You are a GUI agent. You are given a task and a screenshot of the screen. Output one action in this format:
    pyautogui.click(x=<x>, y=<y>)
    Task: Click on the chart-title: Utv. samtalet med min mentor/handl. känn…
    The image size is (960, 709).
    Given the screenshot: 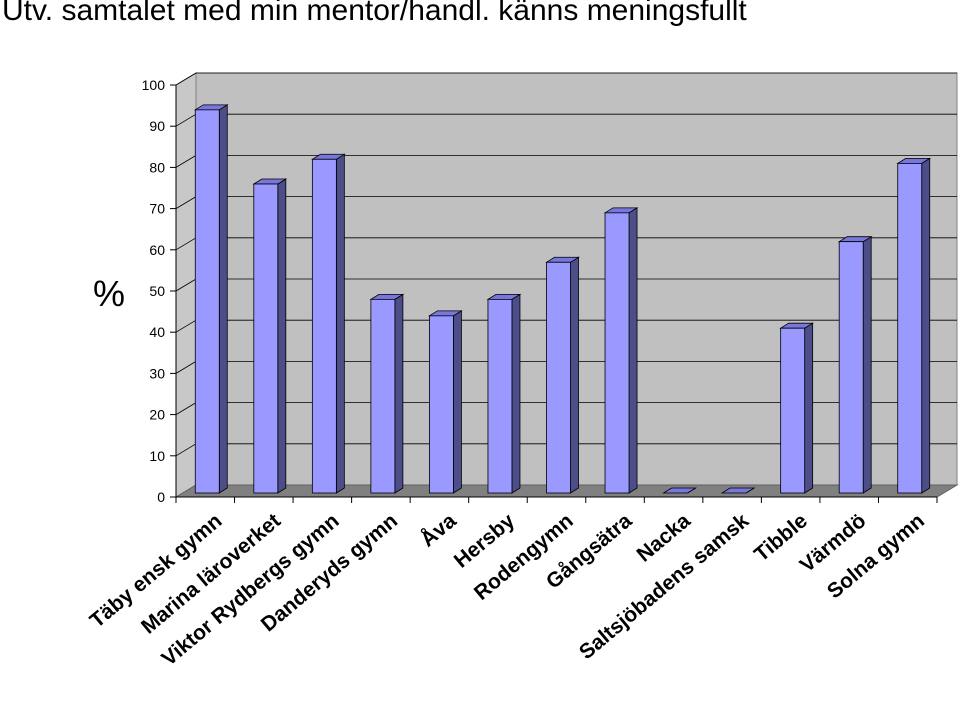 What is the action you would take?
    pyautogui.click(x=374, y=13)
    